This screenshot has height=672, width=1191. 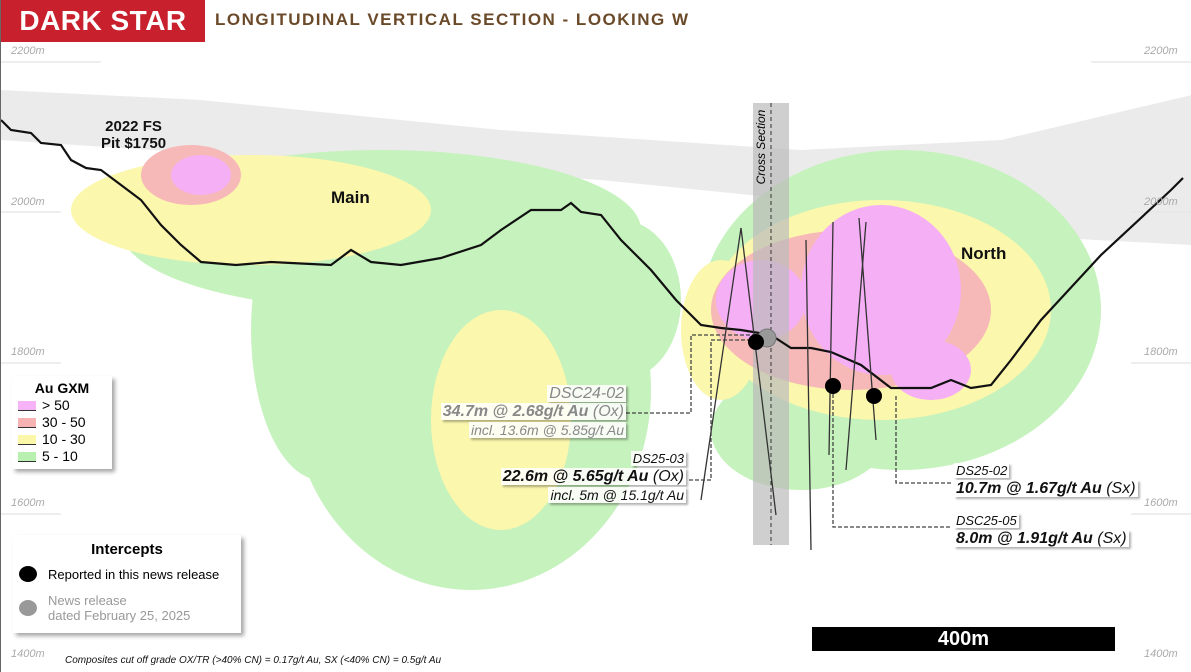 What do you see at coordinates (1046, 480) in the screenshot?
I see `annotation-ds25-02: DS25-02 10.7m @ 1.67g/t Au (Sx)` at bounding box center [1046, 480].